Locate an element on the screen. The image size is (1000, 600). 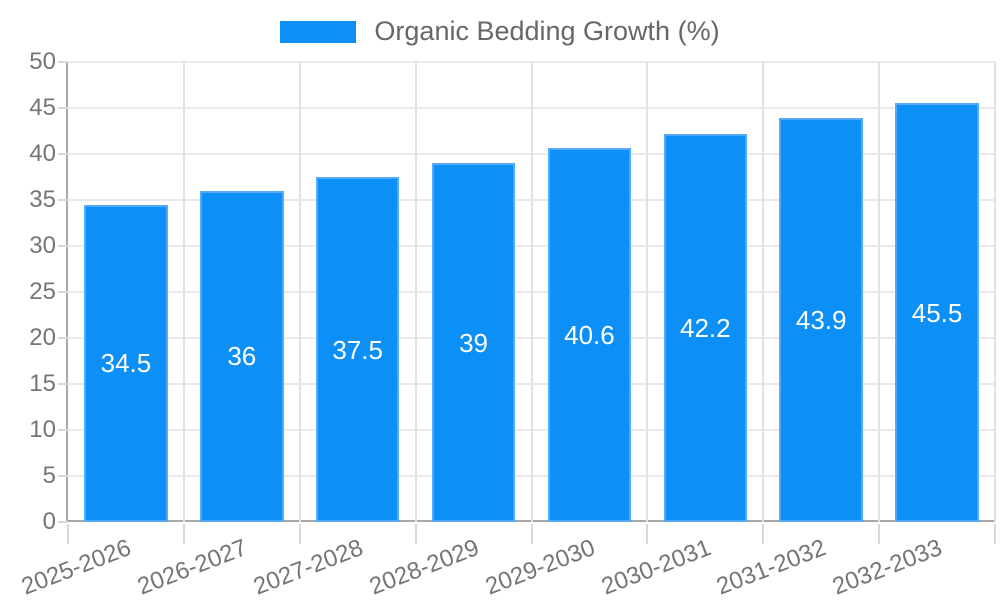
x-tick-label: 2030-2031 is located at coordinates (656, 567).